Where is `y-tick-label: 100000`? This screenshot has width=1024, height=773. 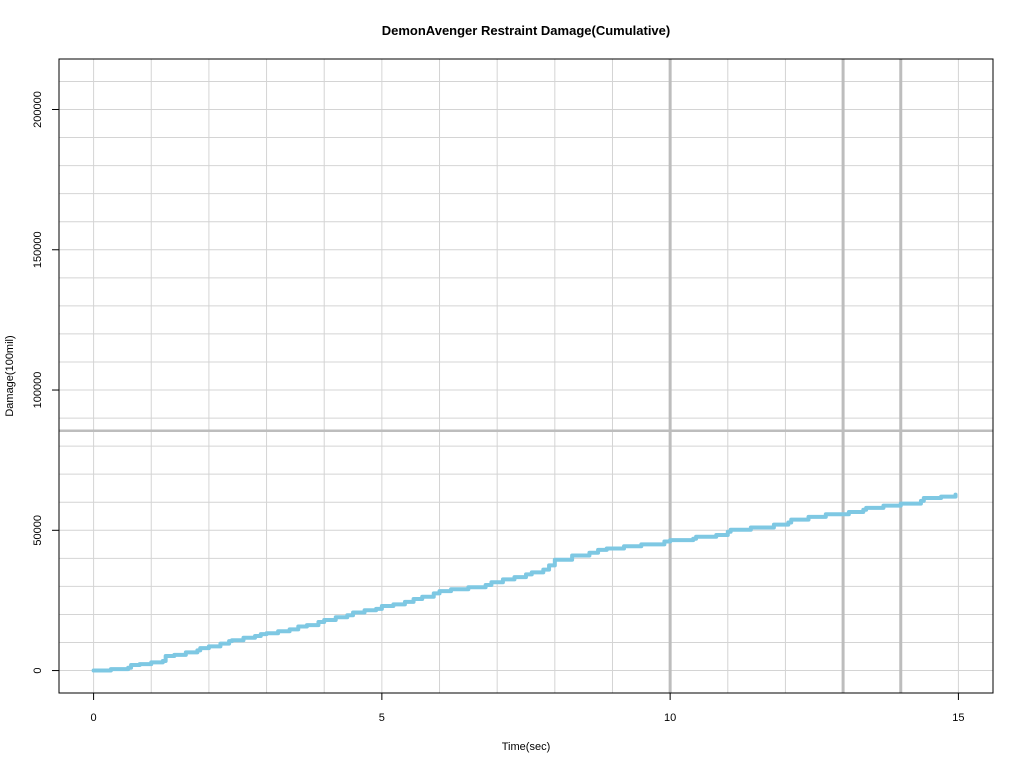
y-tick-label: 100000 is located at coordinates (38, 390).